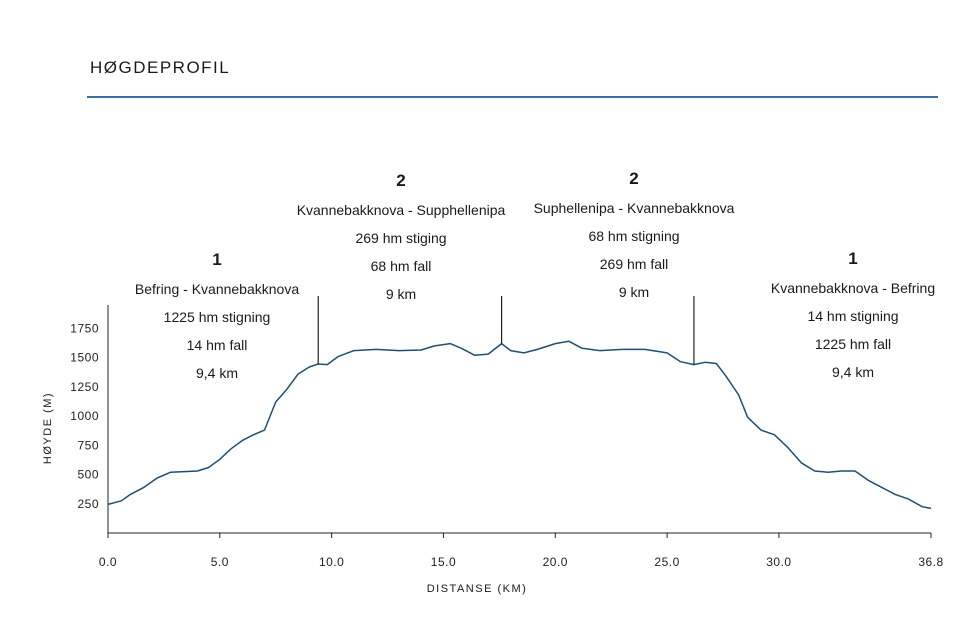  Describe the element at coordinates (853, 344) in the screenshot. I see `segment-descent: 1225 hm fall` at that location.